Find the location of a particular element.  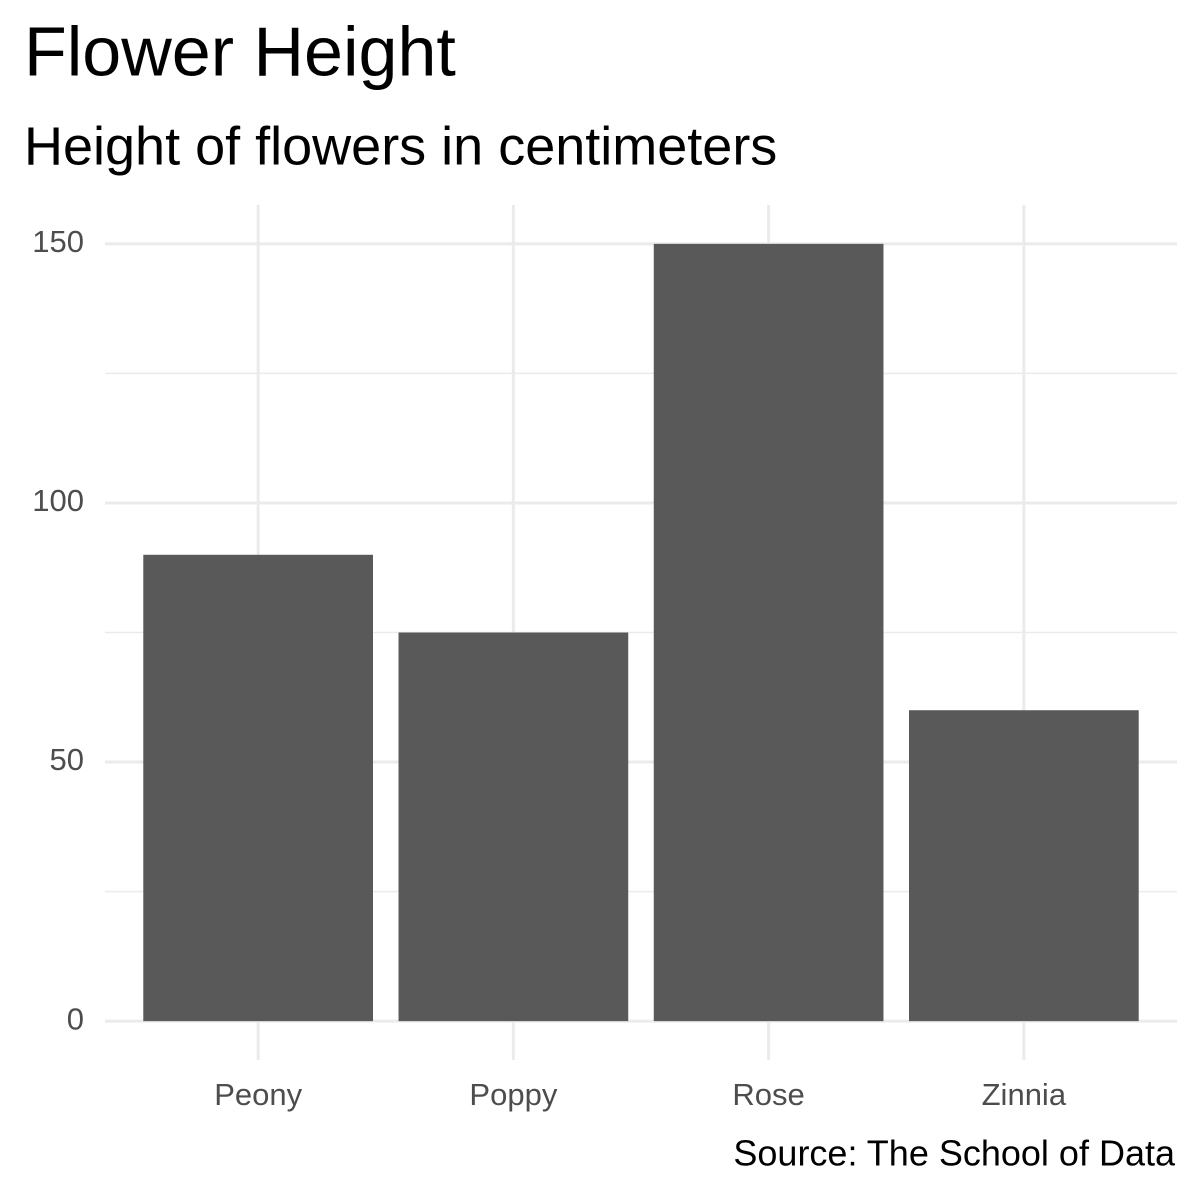

caption: Source: The School of Data is located at coordinates (954, 1153).